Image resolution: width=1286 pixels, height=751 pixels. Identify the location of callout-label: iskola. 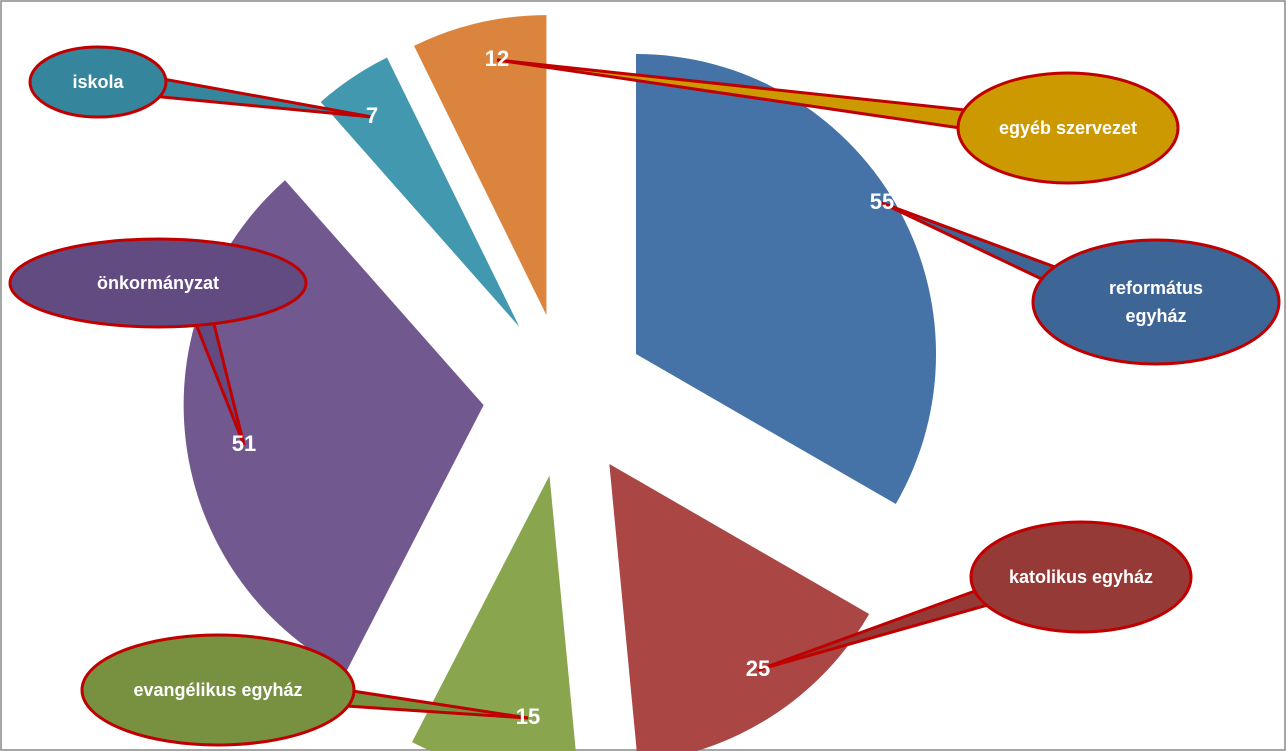
(98, 82).